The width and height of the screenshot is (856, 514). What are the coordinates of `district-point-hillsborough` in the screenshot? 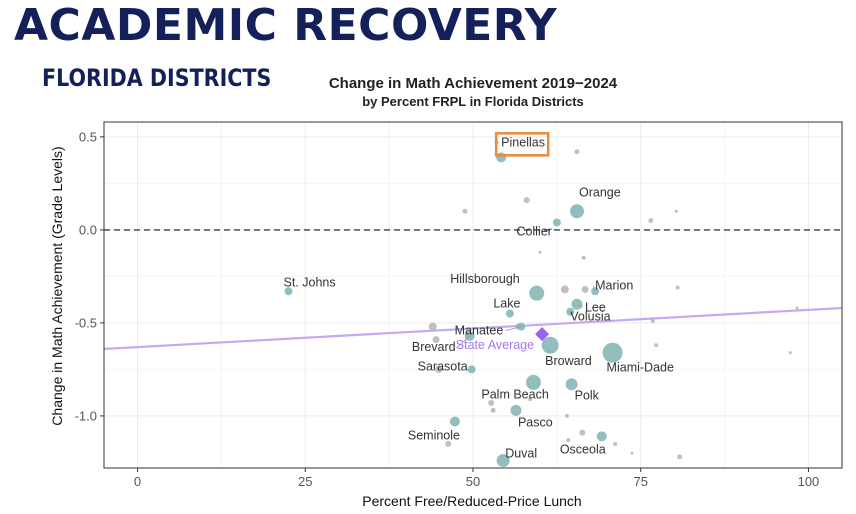 It's located at (537, 293).